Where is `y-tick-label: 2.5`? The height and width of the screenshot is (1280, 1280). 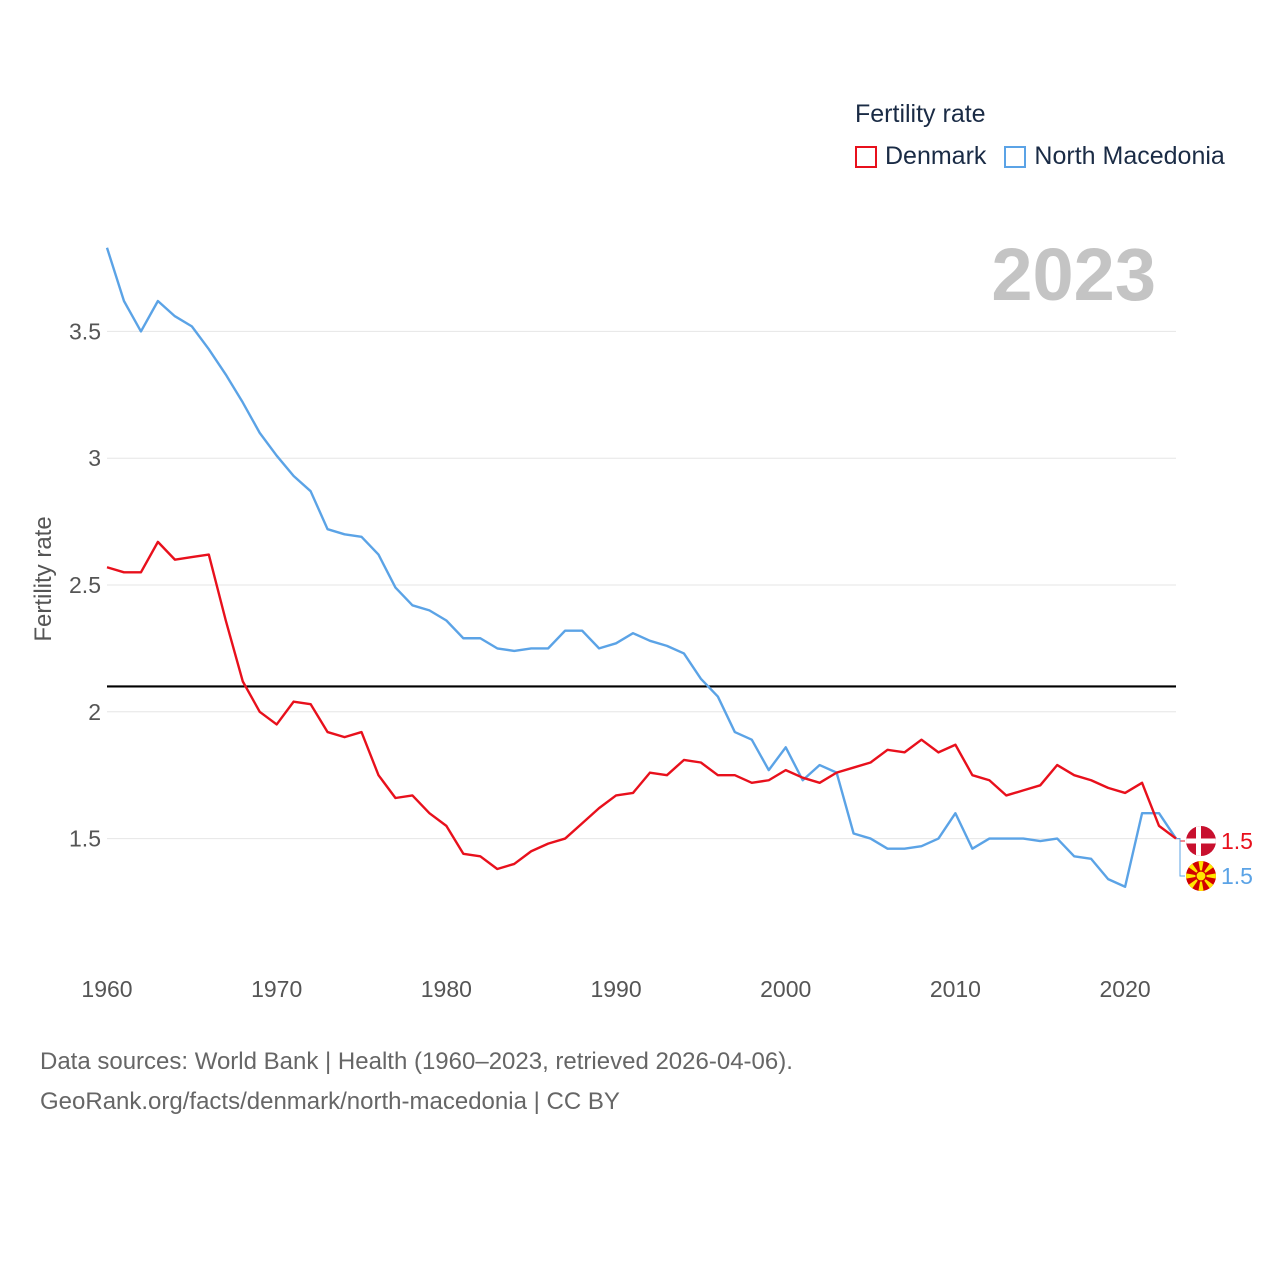
y-tick-label: 2.5 is located at coordinates (85, 585).